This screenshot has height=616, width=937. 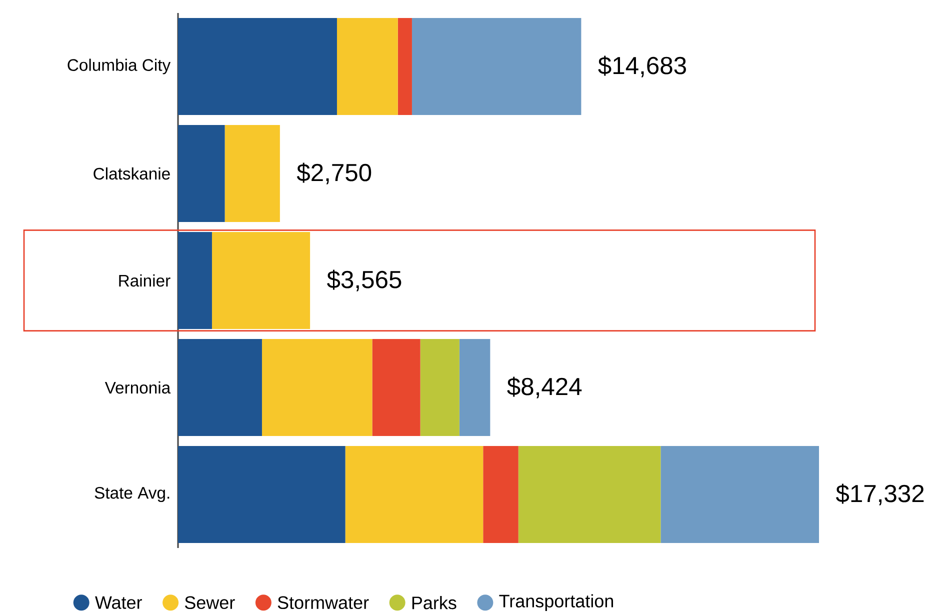 What do you see at coordinates (434, 603) in the screenshot?
I see `legend-label: Parks` at bounding box center [434, 603].